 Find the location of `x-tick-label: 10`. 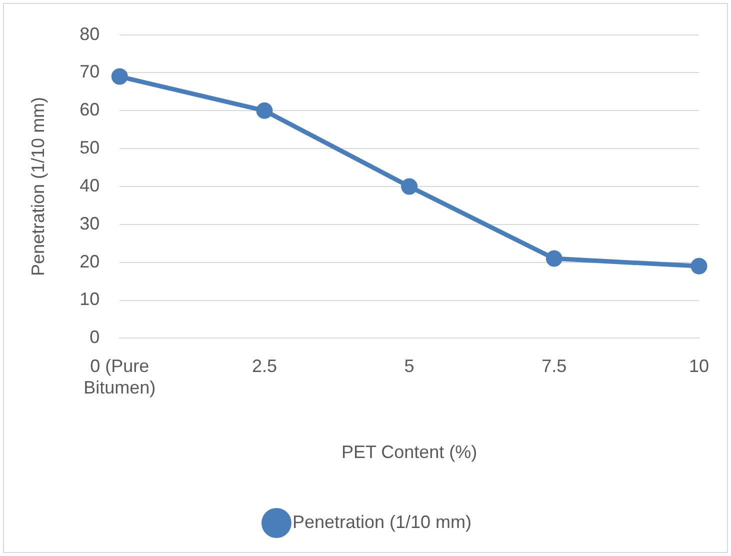

x-tick-label: 10 is located at coordinates (699, 366).